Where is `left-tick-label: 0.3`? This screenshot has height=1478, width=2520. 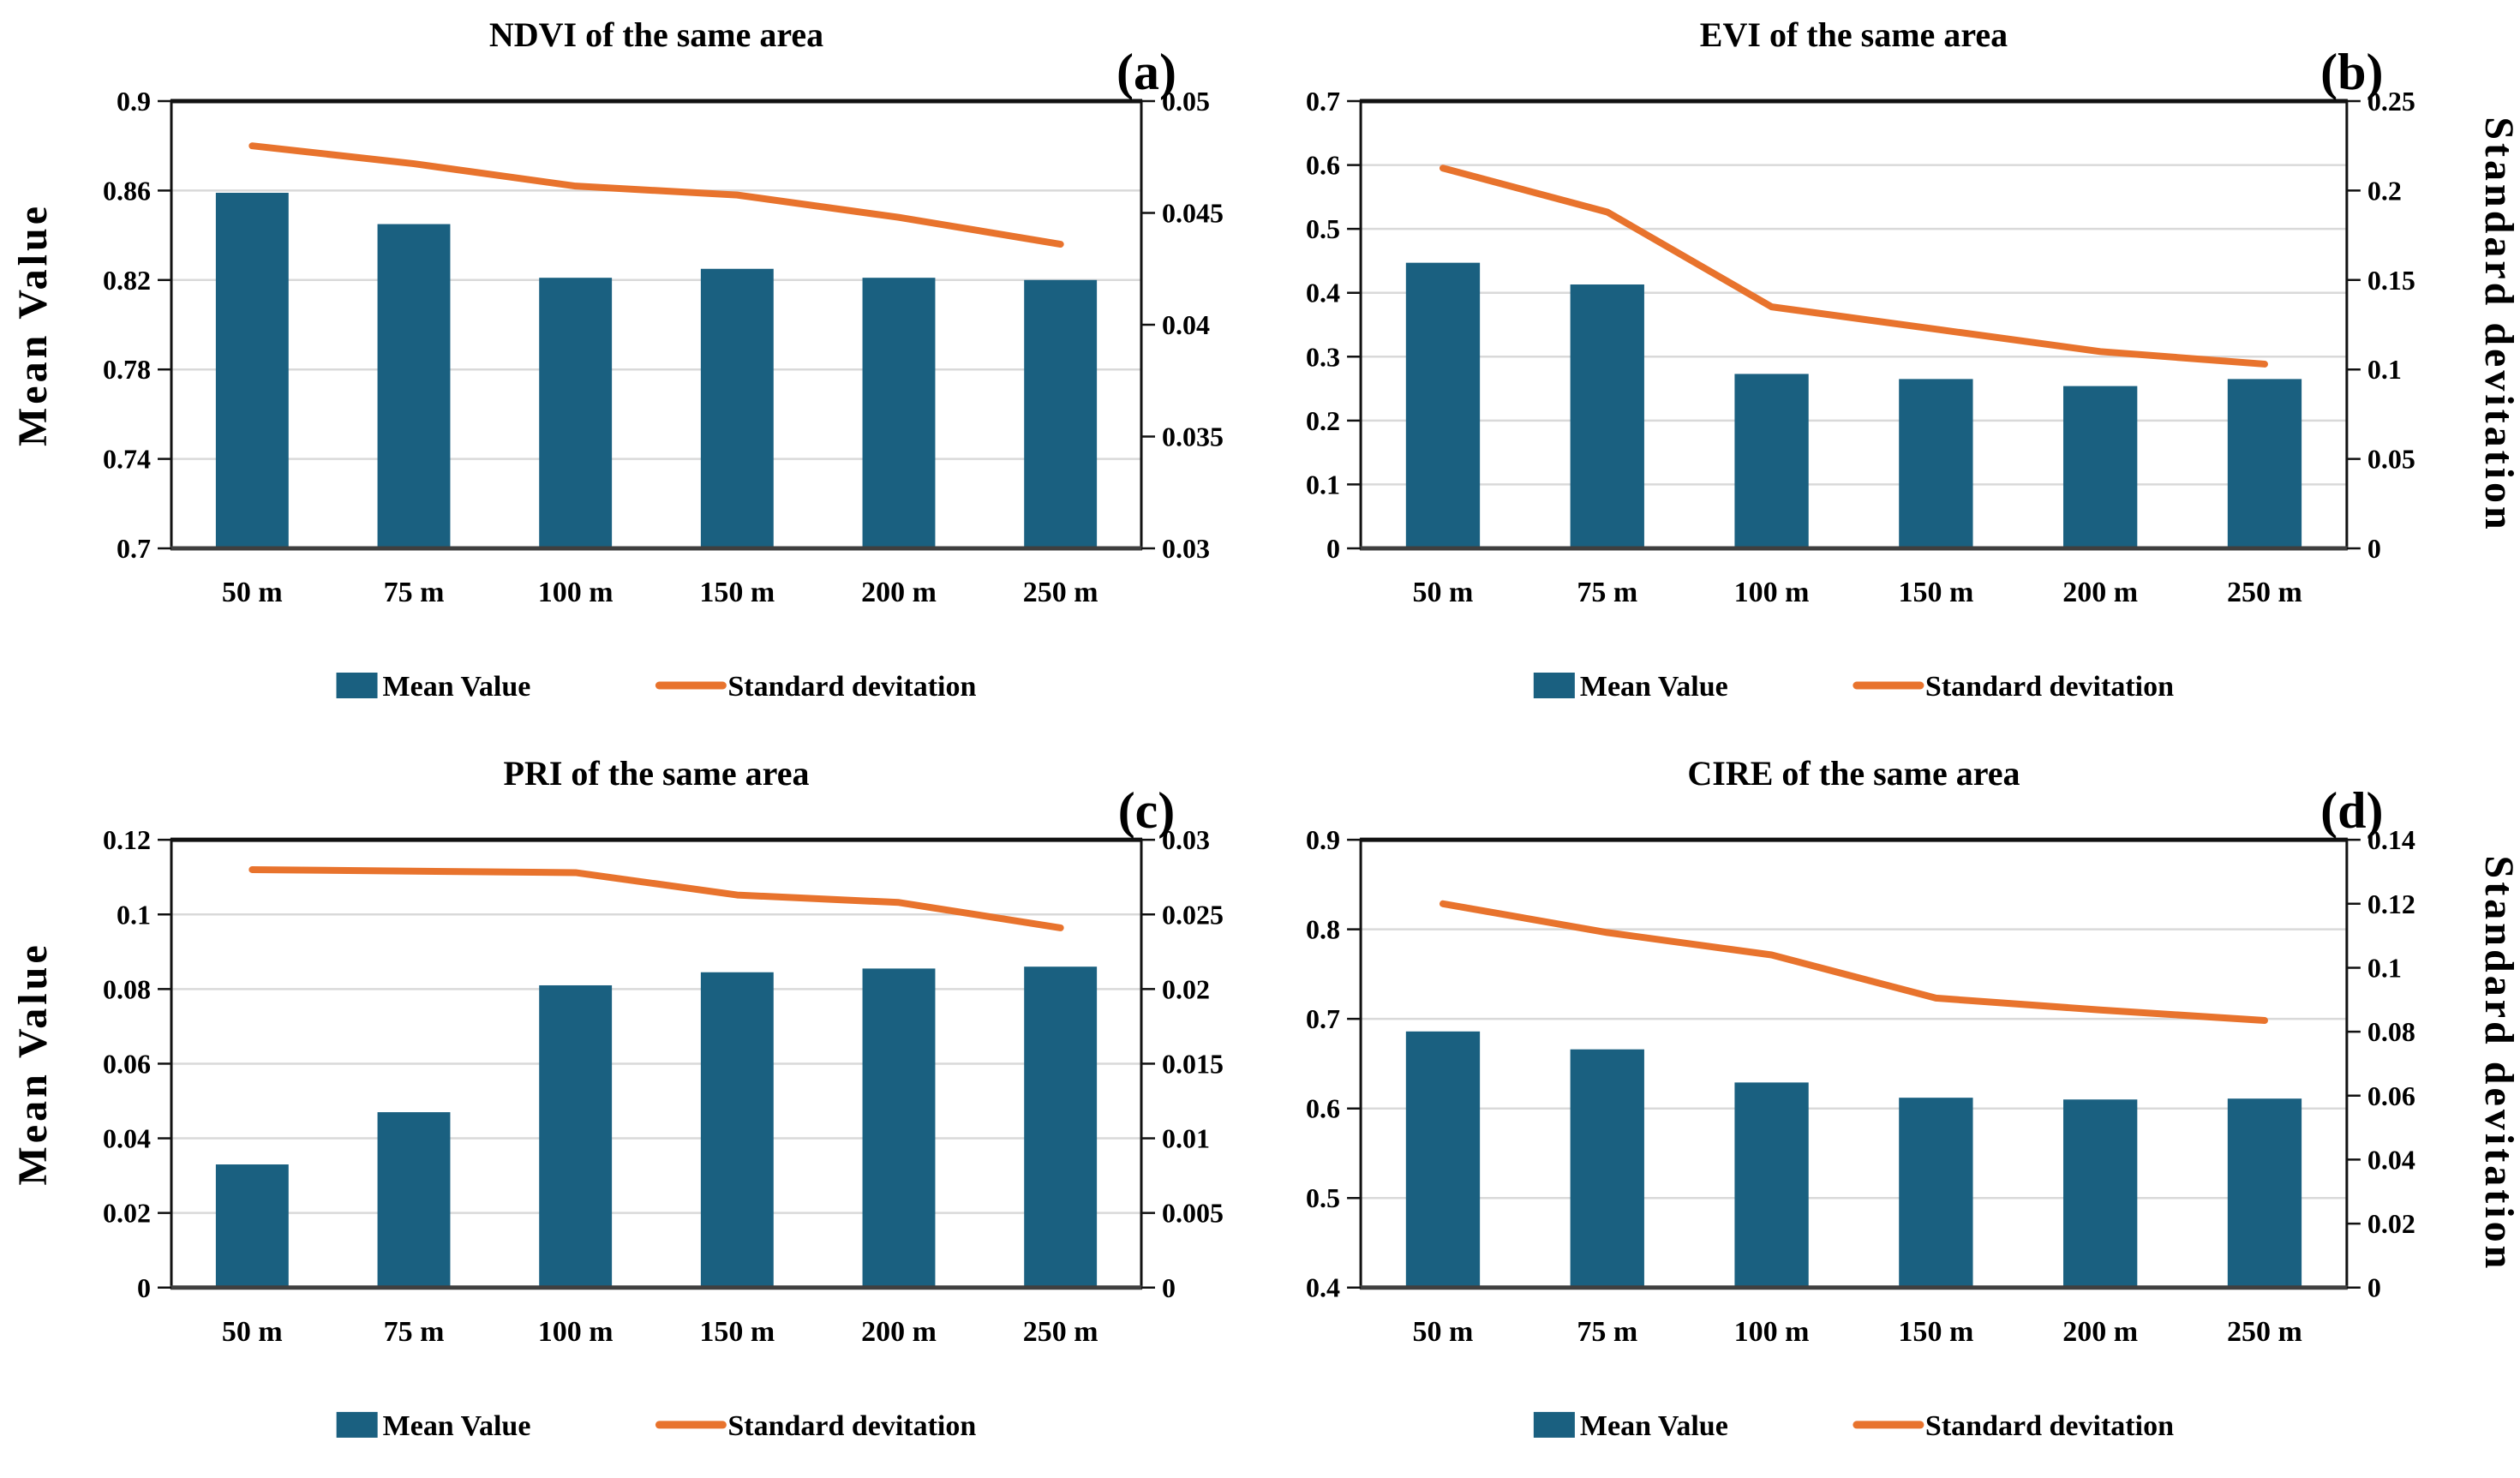 left-tick-label: 0.3 is located at coordinates (1323, 357).